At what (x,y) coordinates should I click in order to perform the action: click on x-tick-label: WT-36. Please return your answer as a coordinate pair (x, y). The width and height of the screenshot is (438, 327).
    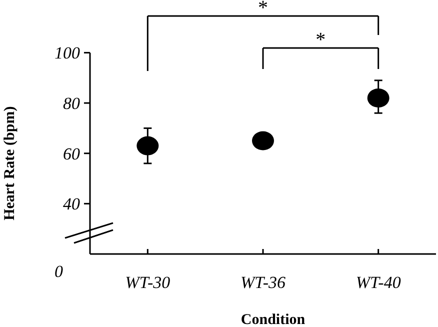
    Looking at the image, I should click on (263, 282).